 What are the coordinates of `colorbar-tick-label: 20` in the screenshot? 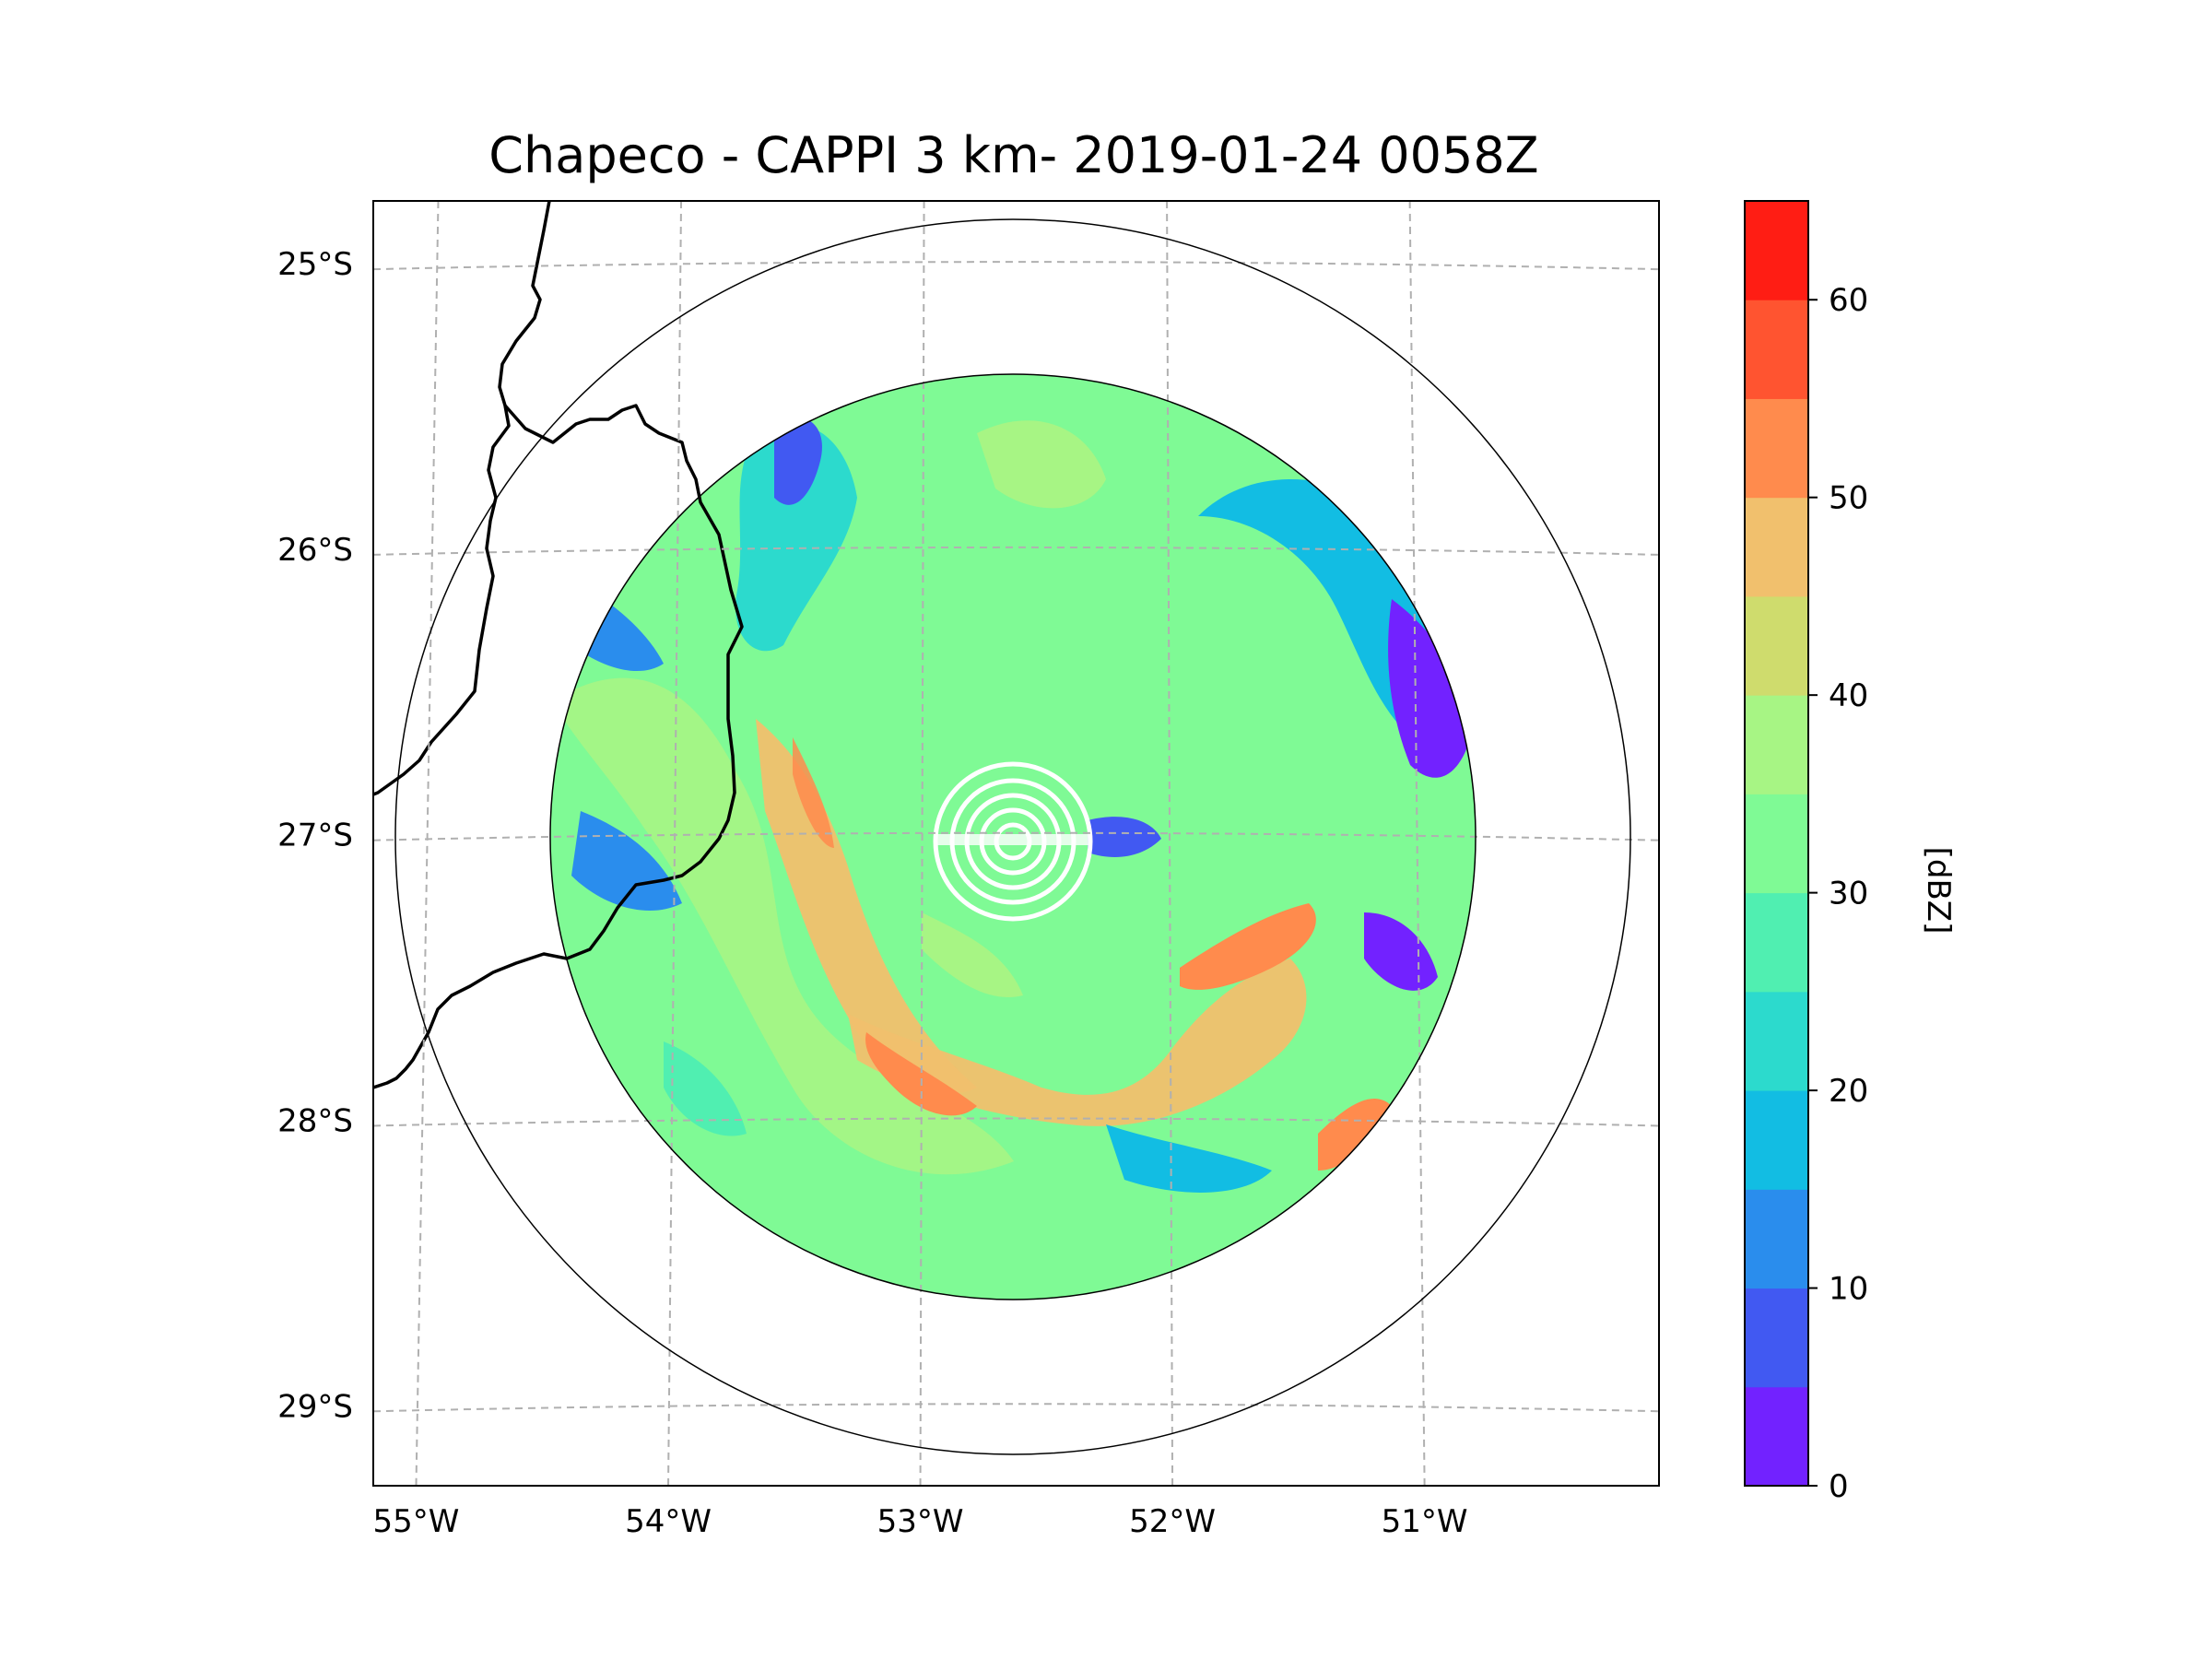 It's located at (1848, 1091).